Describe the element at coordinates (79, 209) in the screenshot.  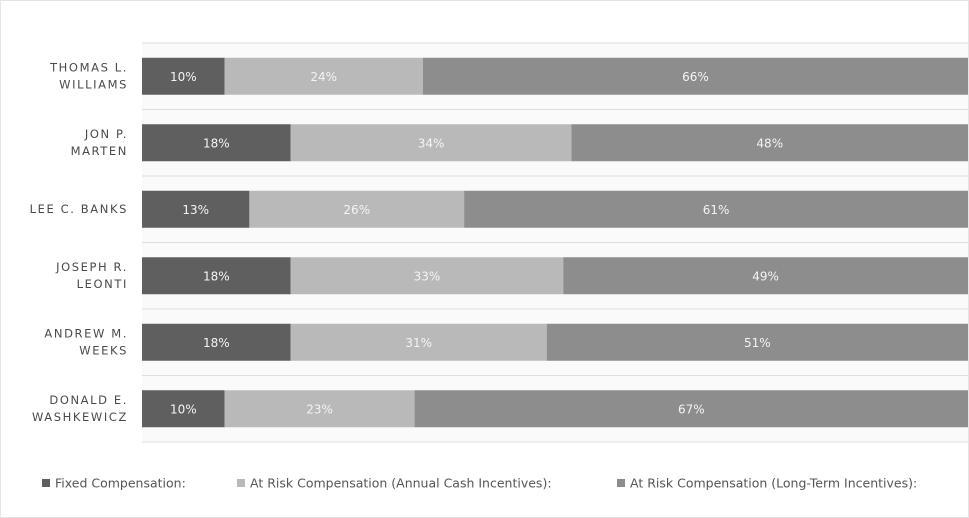
I see `category-label: LEE C. BANKS` at that location.